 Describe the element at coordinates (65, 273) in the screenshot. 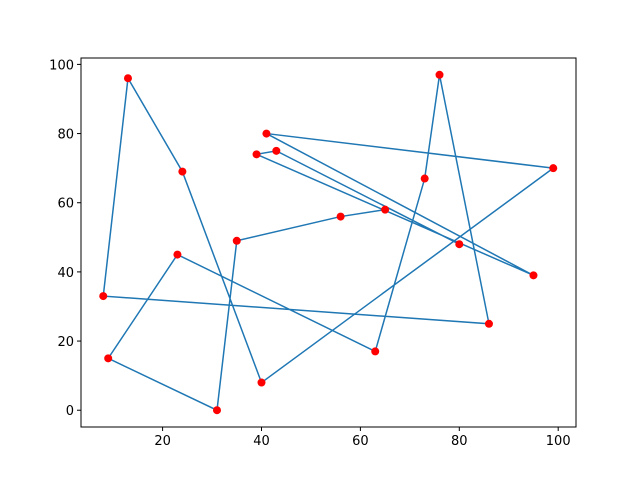

I see `y-tick-label: 40` at that location.